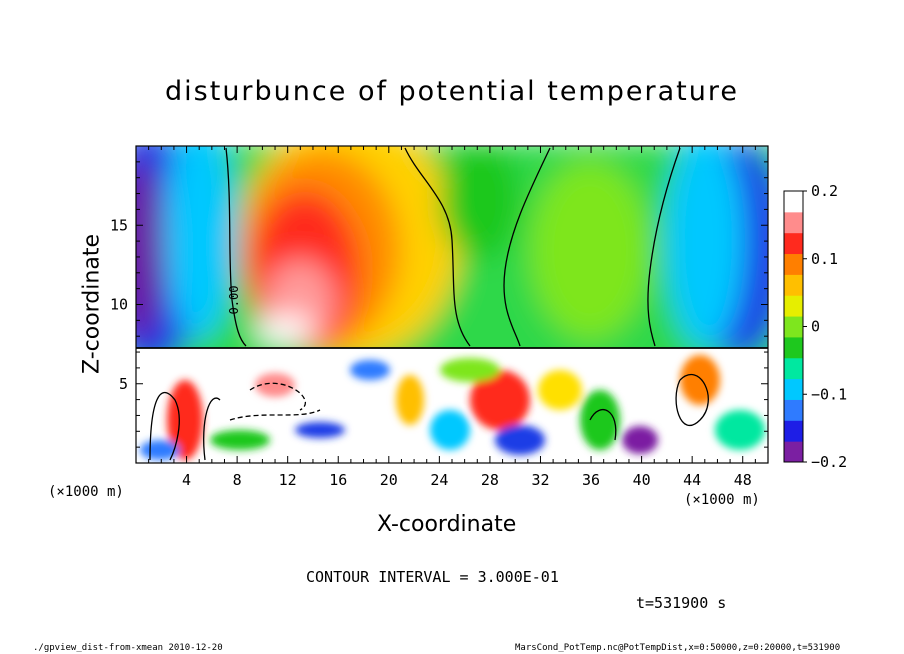  I want to click on y-tick-label: 10, so click(119, 305).